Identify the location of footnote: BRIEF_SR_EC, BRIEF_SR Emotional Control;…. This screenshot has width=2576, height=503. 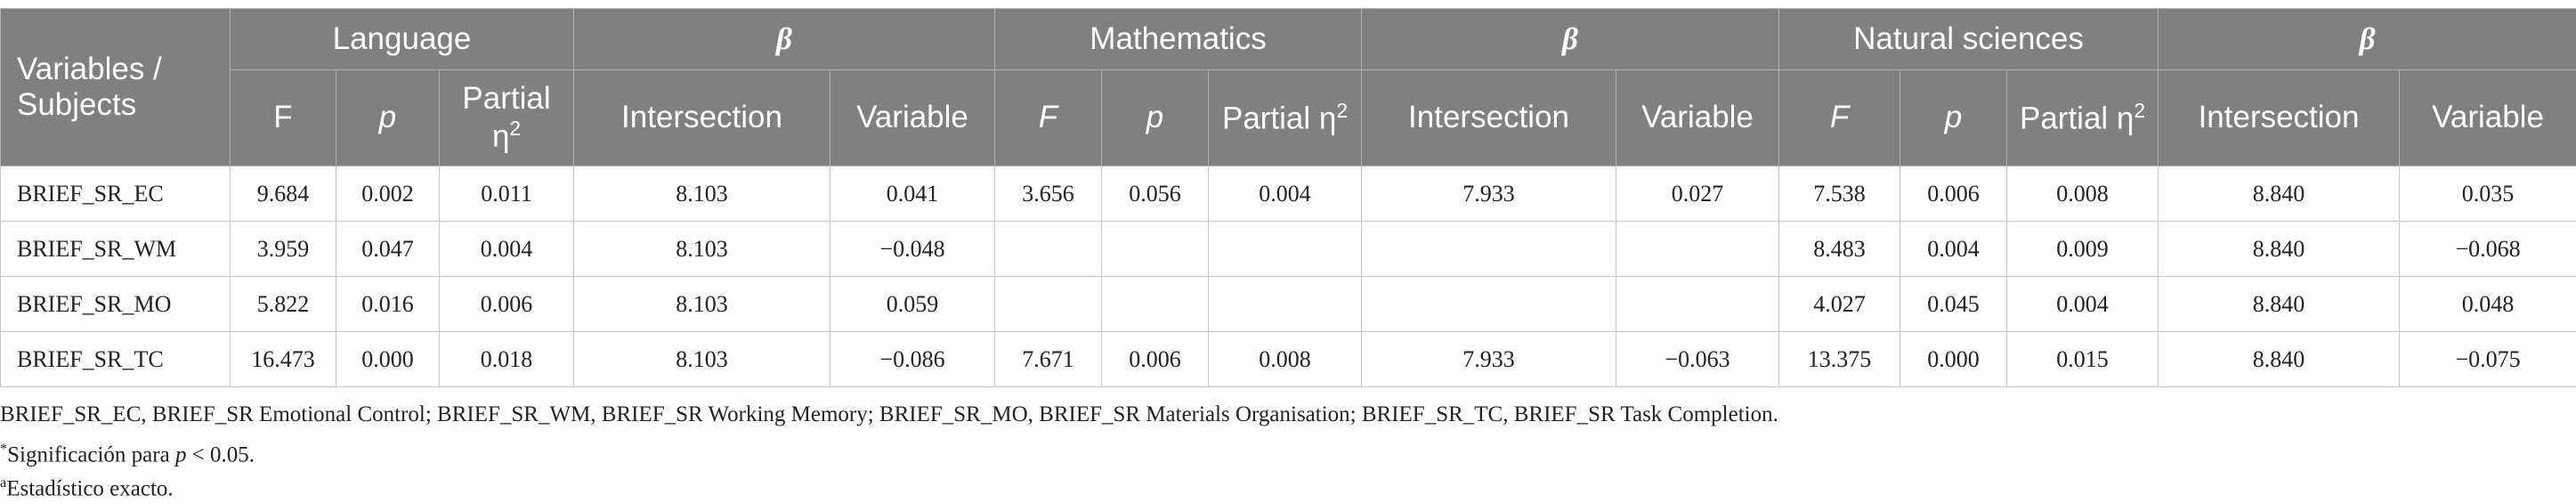
(1288, 415).